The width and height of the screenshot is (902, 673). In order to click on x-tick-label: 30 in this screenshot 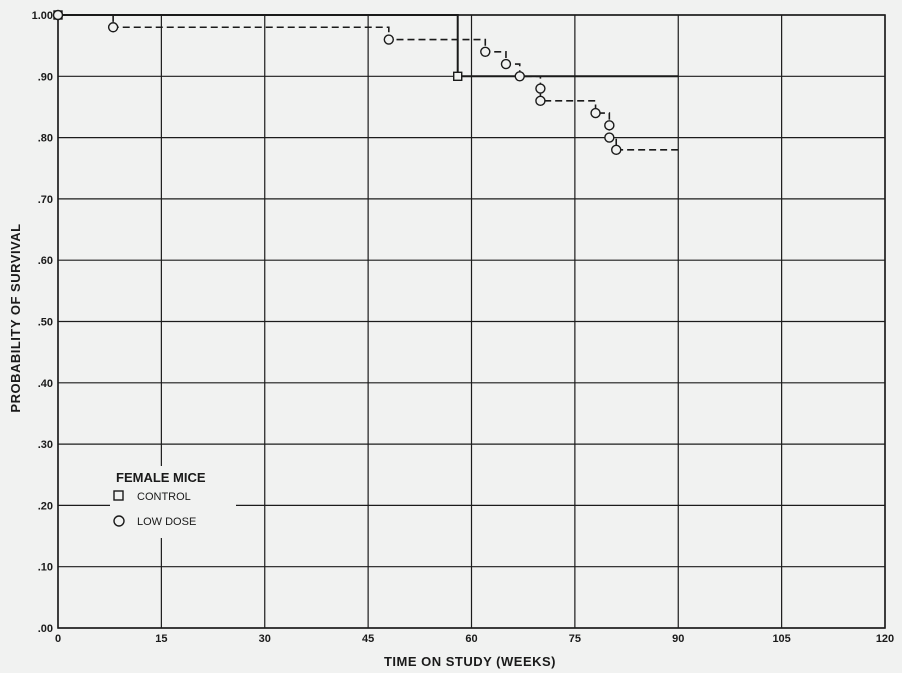, I will do `click(265, 639)`.